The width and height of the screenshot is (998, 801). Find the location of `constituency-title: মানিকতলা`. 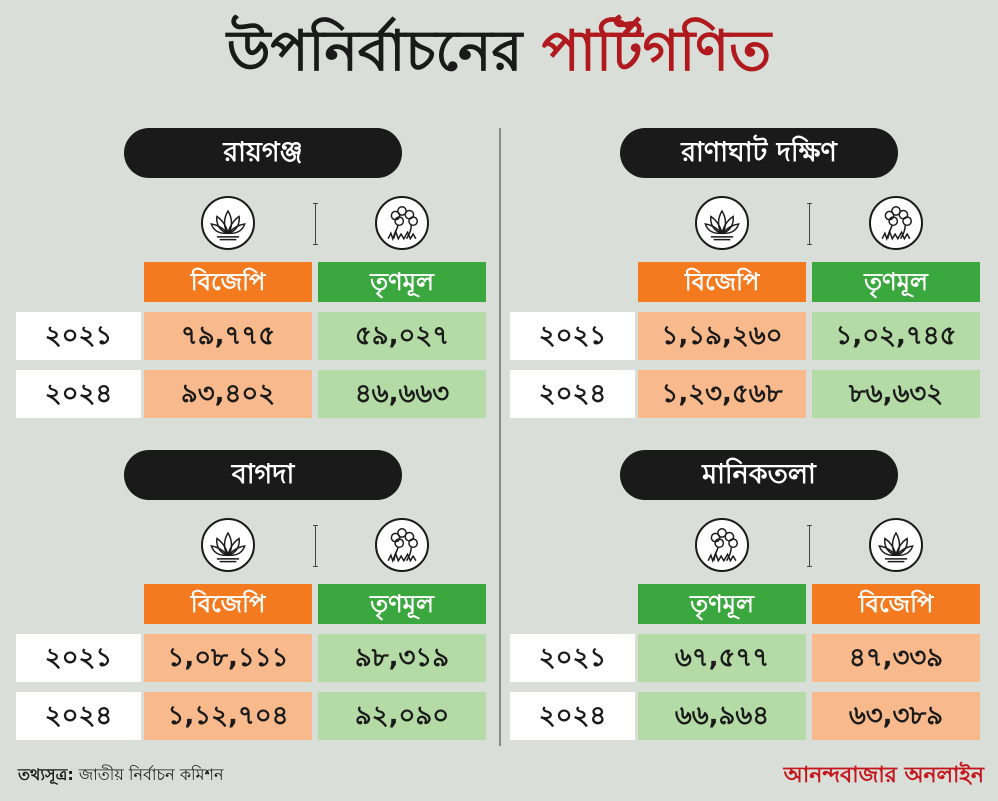

constituency-title: মানিকতলা is located at coordinates (759, 475).